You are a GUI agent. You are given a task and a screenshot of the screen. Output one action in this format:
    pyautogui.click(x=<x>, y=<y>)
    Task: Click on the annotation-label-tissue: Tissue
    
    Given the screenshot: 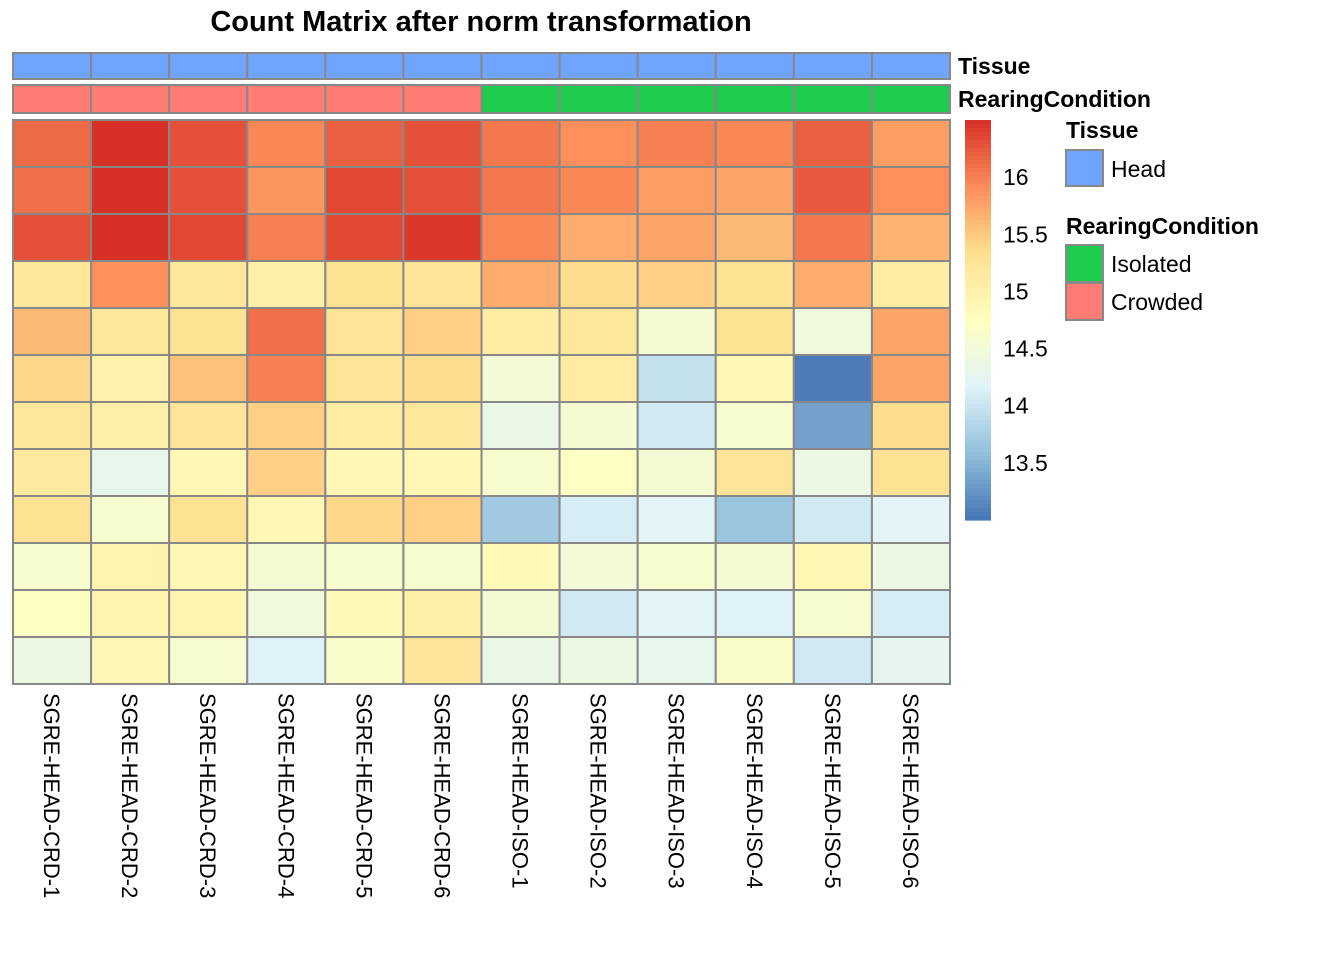 What is the action you would take?
    pyautogui.click(x=994, y=66)
    